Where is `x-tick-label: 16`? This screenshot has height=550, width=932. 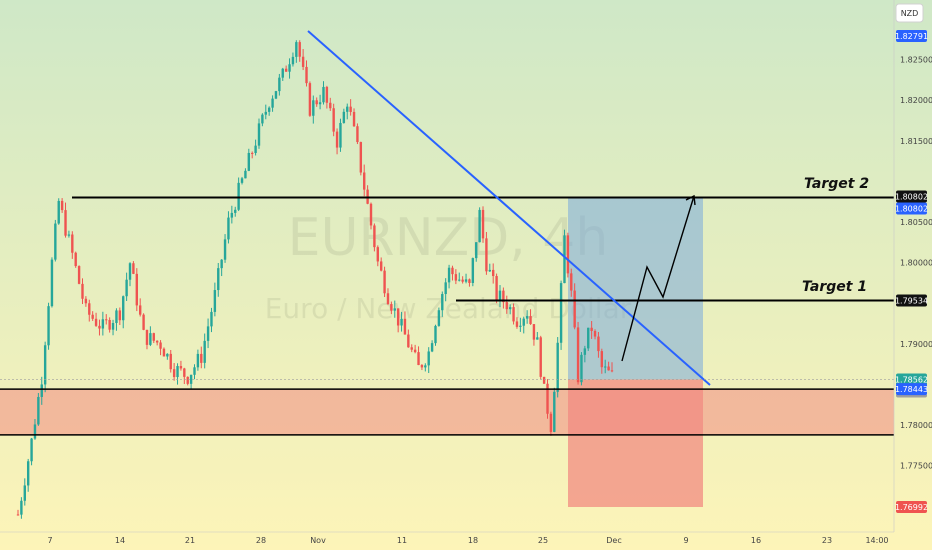 x-tick-label: 16 is located at coordinates (756, 540).